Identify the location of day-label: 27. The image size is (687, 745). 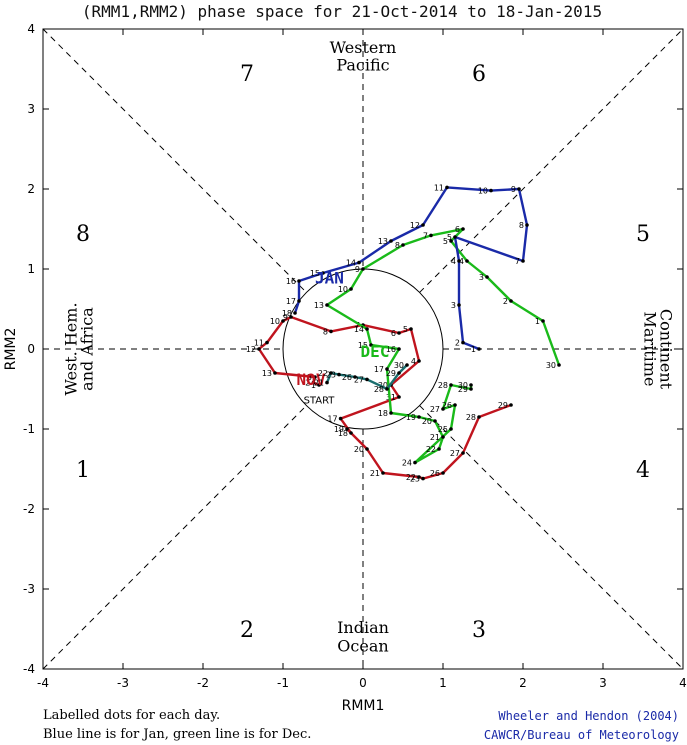
(435, 409).